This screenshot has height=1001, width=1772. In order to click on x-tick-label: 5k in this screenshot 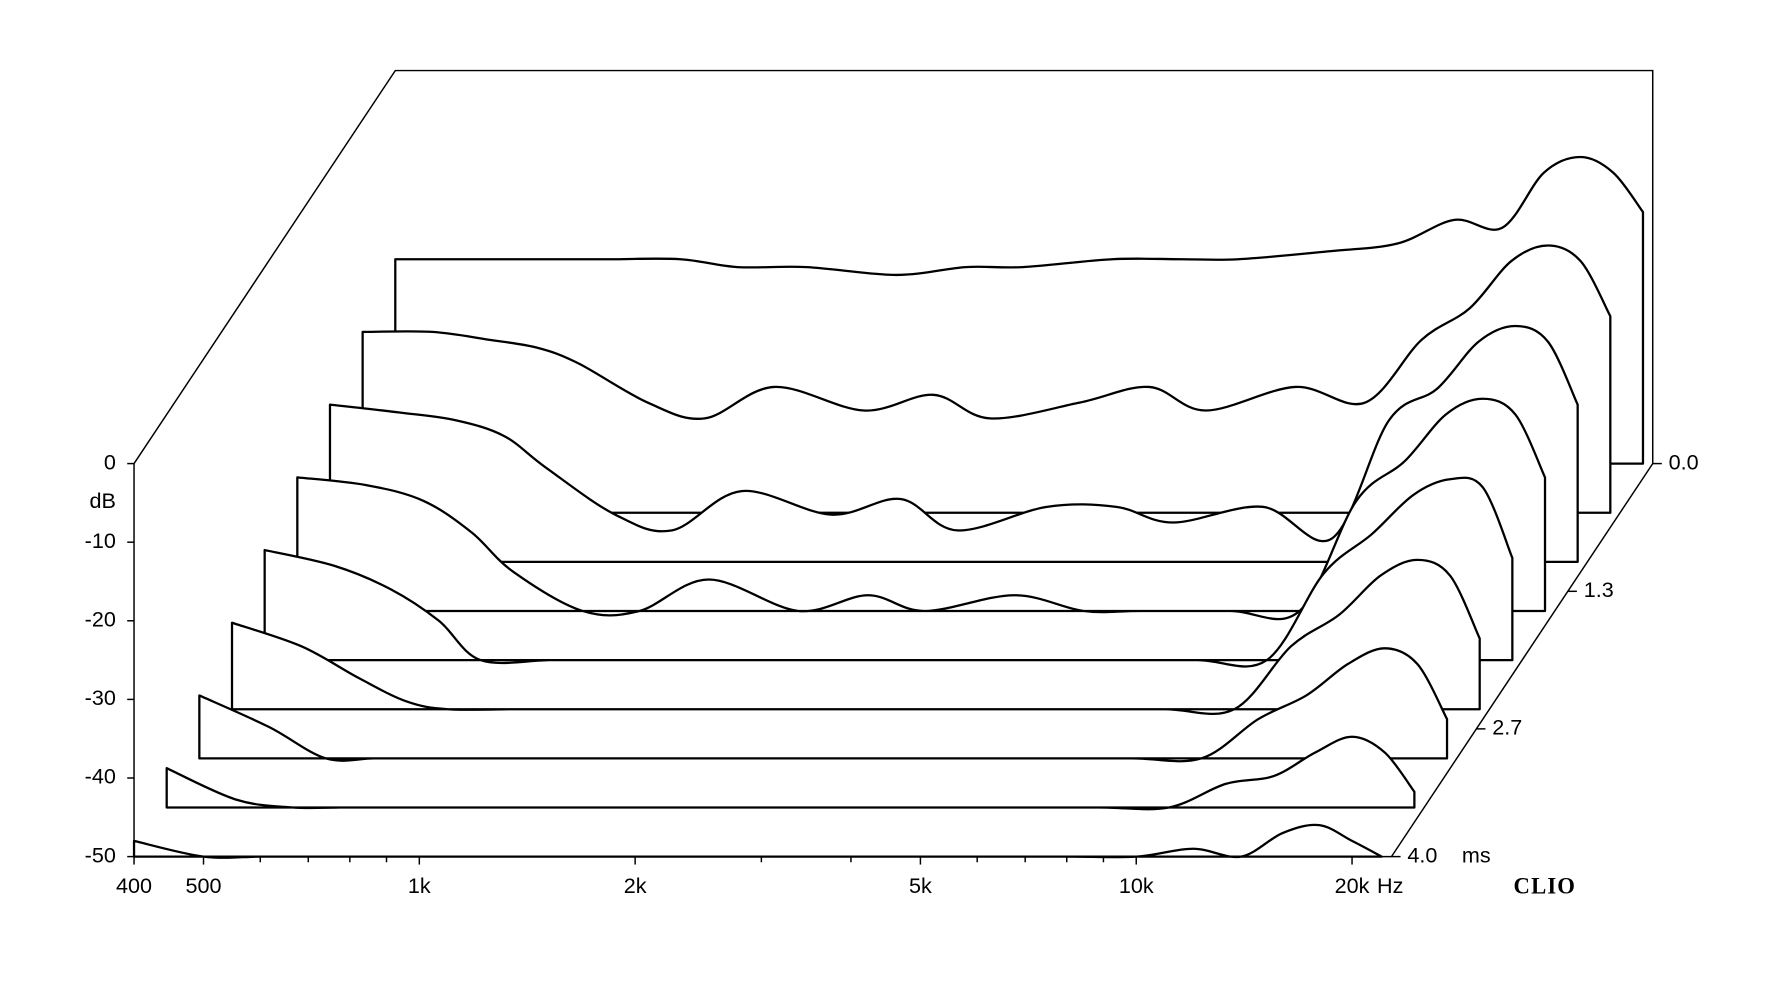, I will do `click(920, 885)`.